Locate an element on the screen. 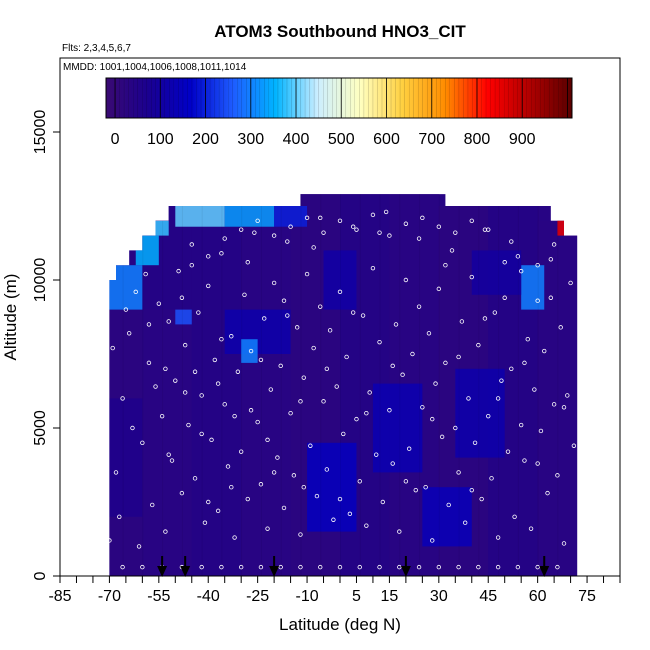 The height and width of the screenshot is (650, 650). colorbar-tick-label: 600 is located at coordinates (386, 139).